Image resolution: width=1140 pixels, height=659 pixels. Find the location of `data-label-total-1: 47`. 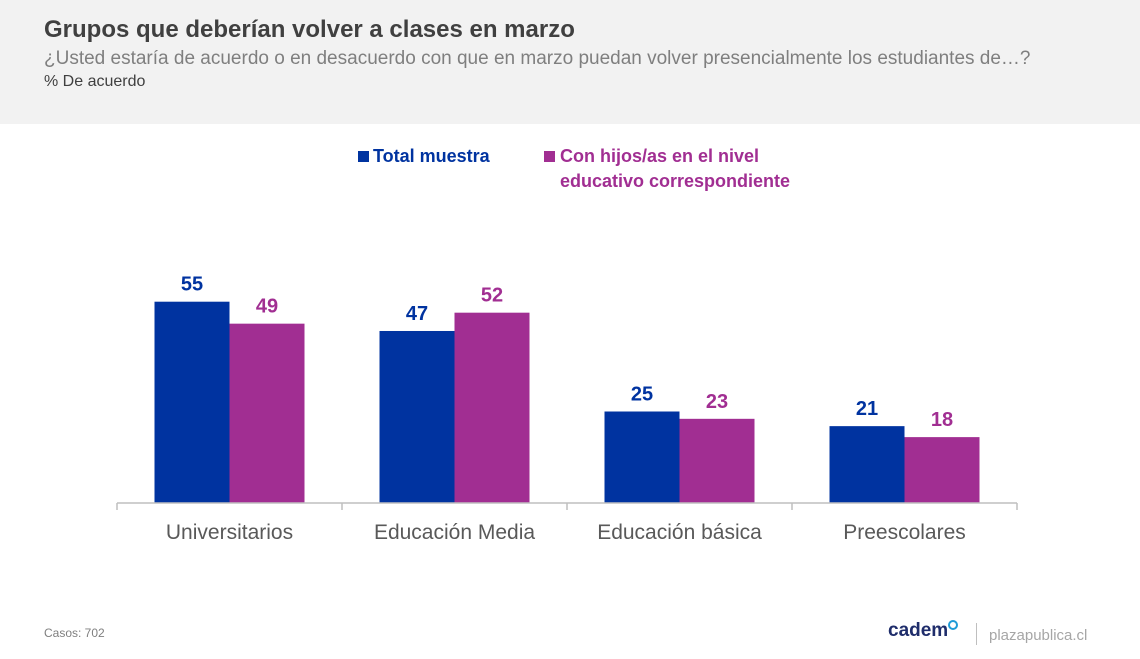

data-label-total-1: 47 is located at coordinates (417, 314).